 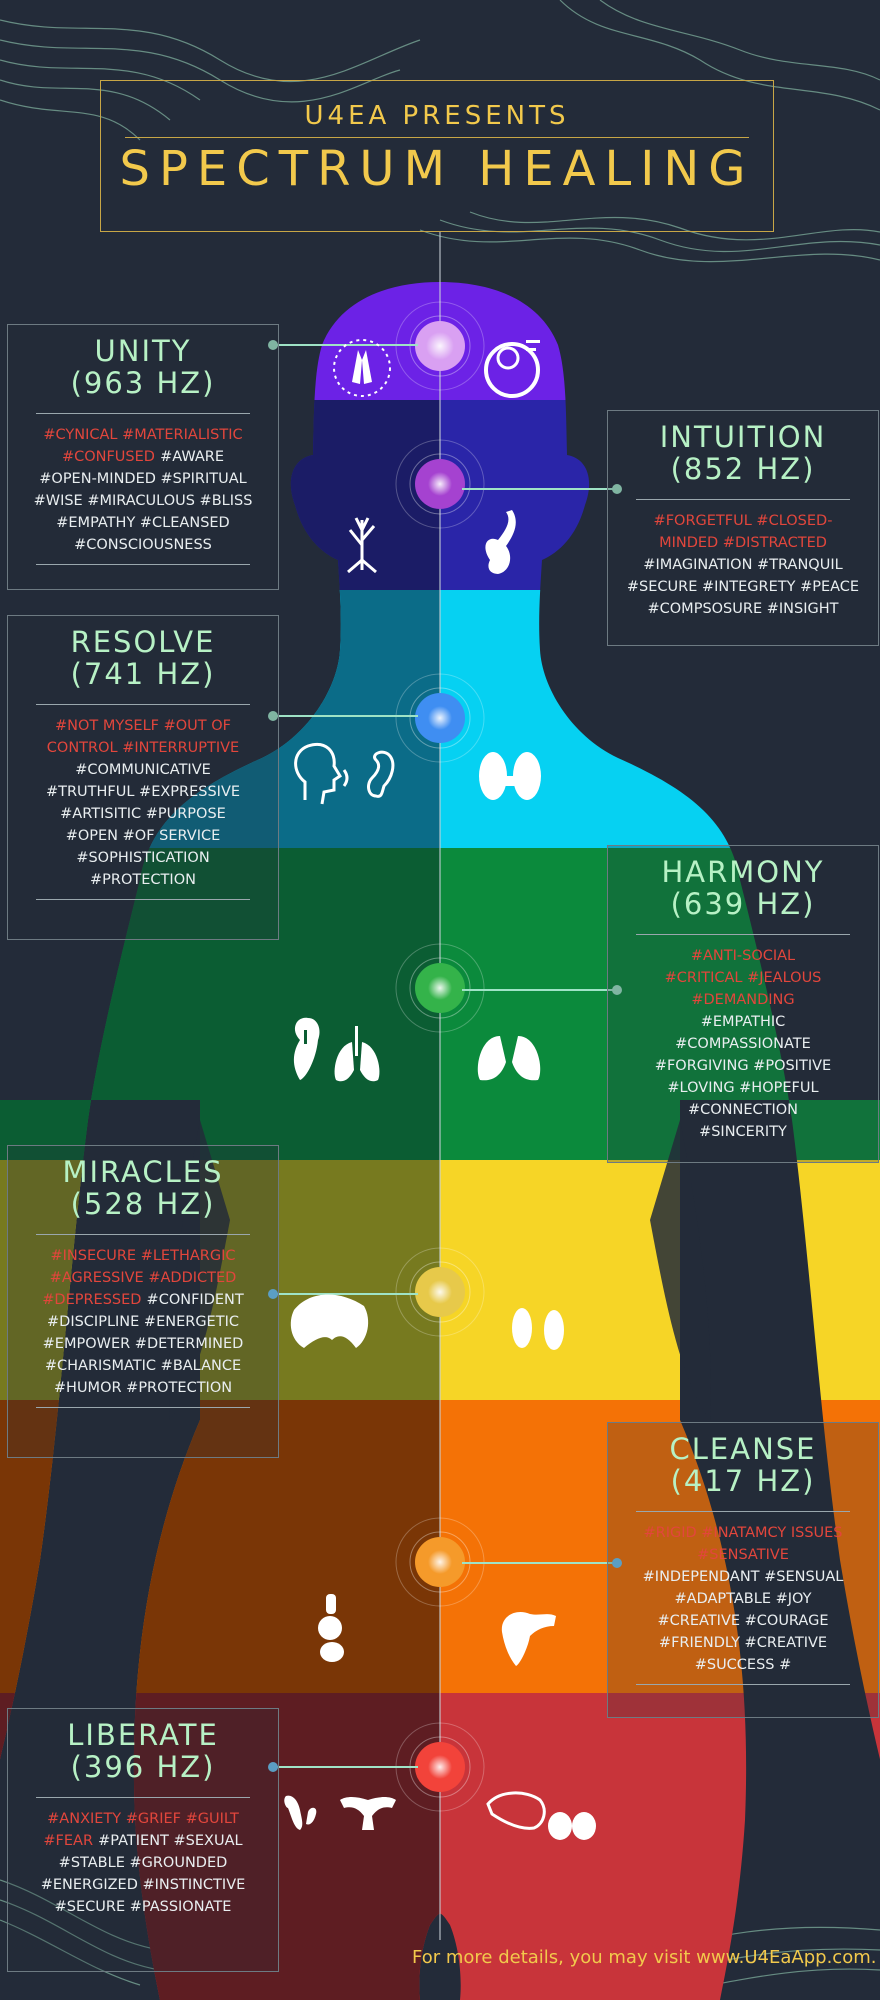 I want to click on liver-icon, so click(x=329, y=1321).